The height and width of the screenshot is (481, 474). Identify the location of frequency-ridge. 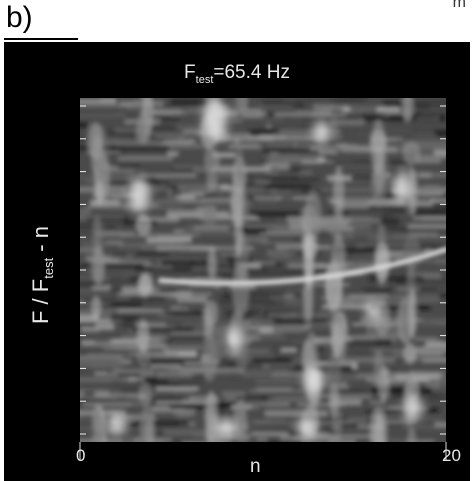
(302, 266).